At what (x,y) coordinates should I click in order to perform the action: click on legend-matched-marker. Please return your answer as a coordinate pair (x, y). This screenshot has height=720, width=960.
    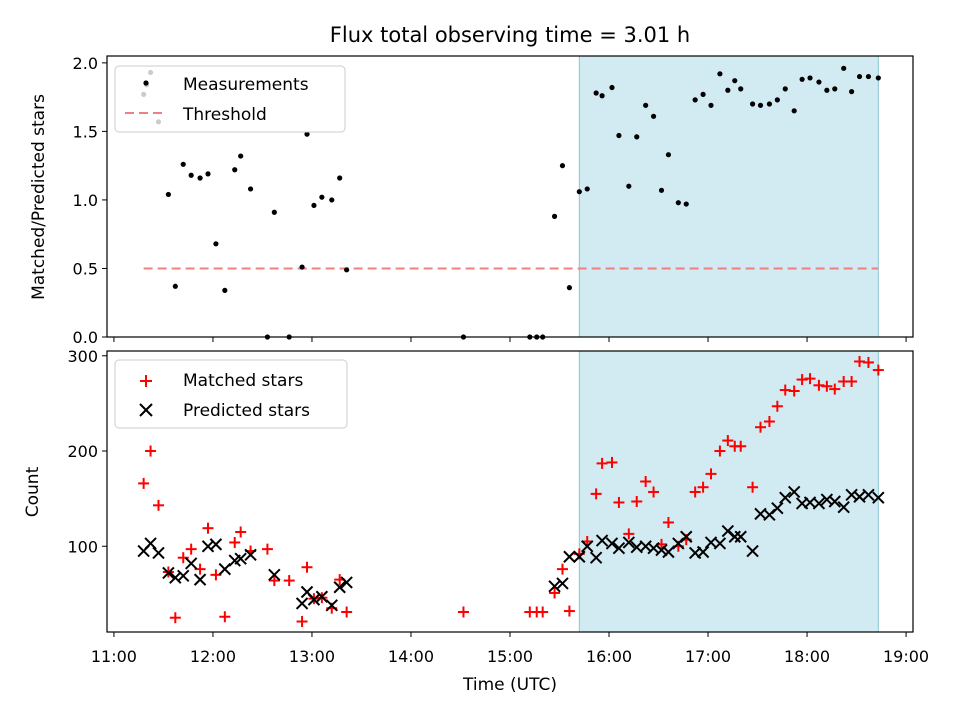
    Looking at the image, I should click on (146, 381).